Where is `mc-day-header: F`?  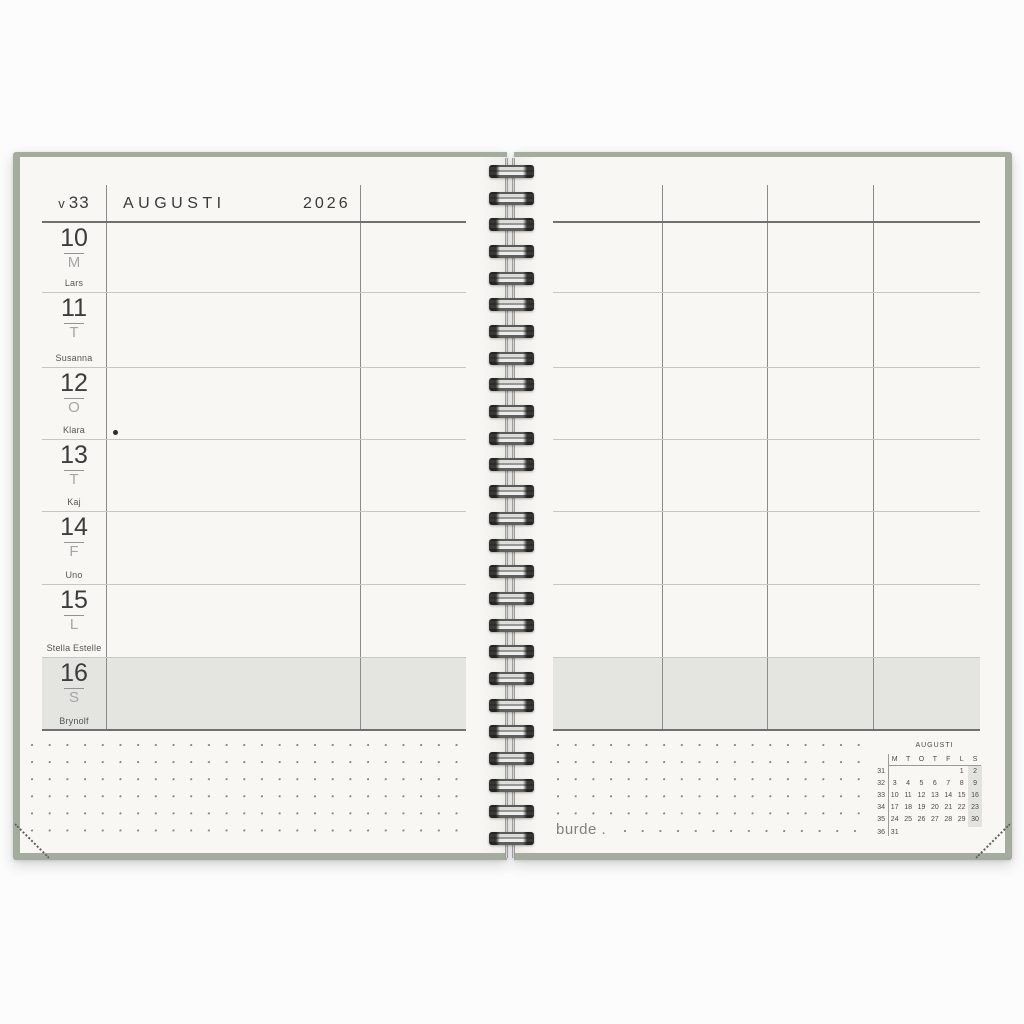
mc-day-header: F is located at coordinates (948, 759).